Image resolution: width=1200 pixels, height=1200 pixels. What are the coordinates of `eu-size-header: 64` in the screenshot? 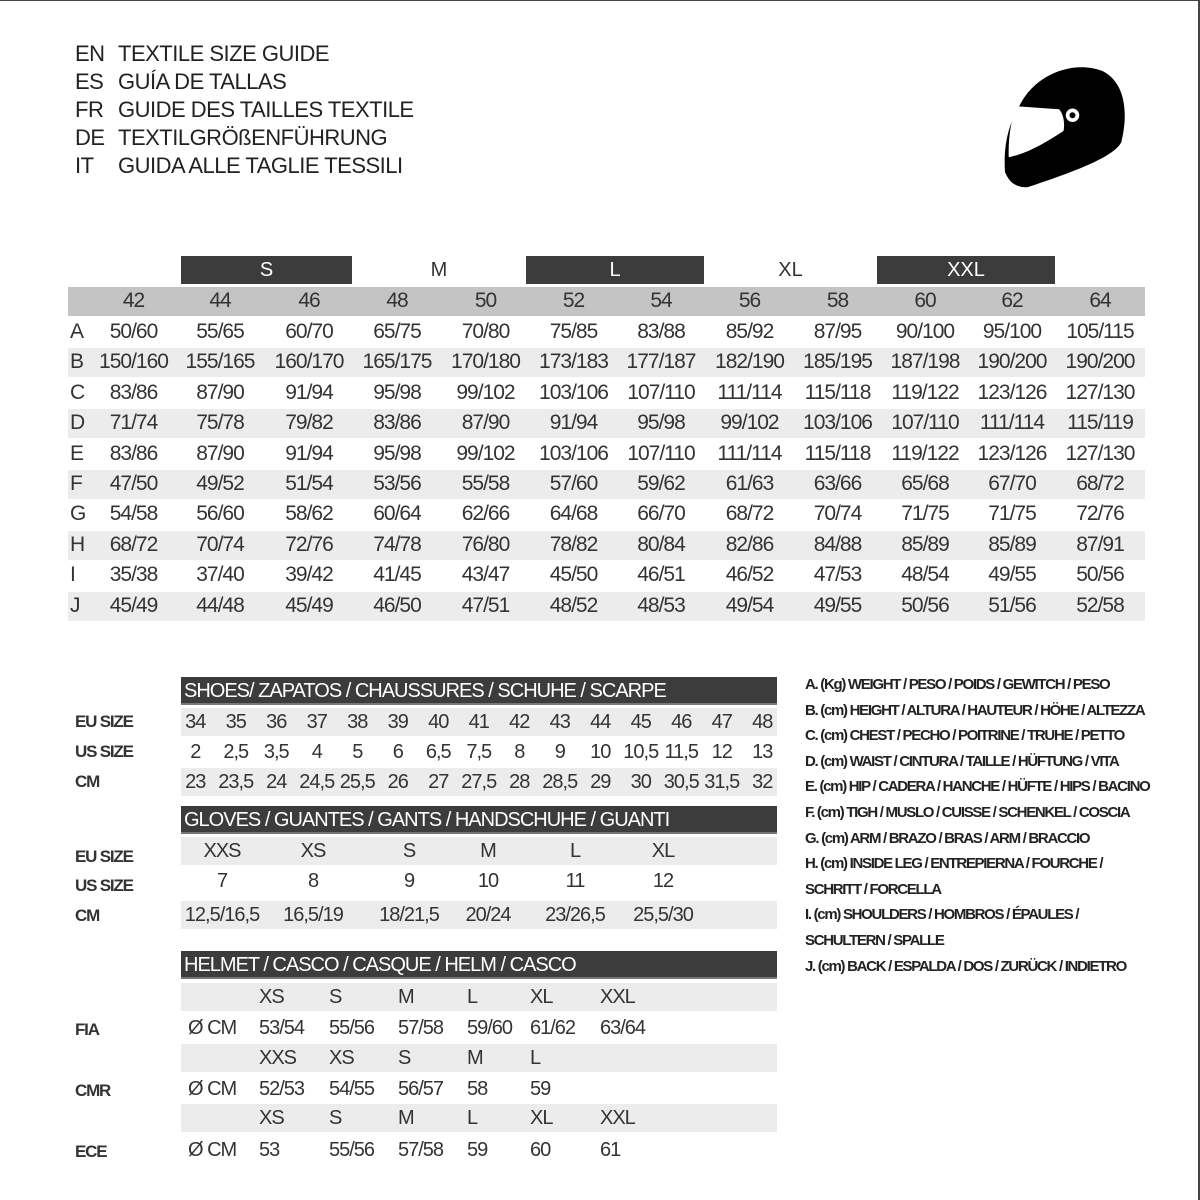 It's located at (1100, 300).